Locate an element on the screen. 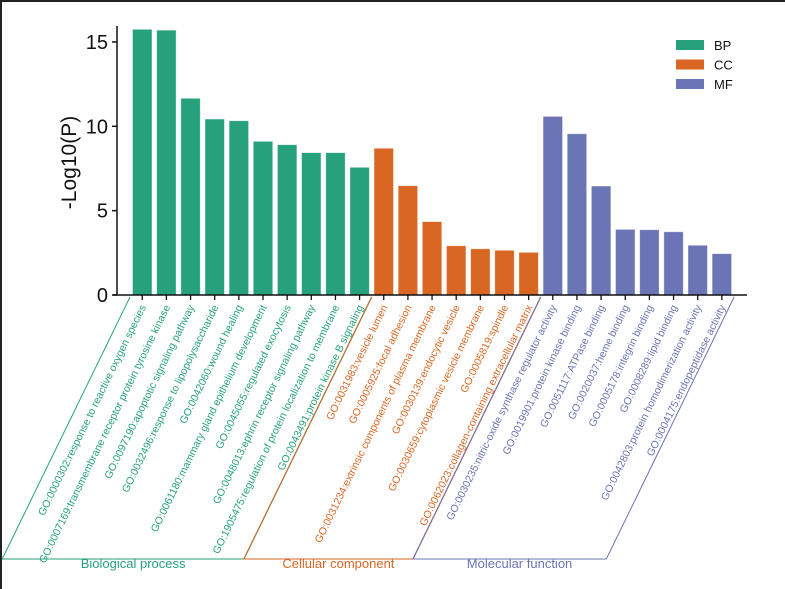 This screenshot has height=589, width=785. legend-swatch-cc is located at coordinates (690, 64).